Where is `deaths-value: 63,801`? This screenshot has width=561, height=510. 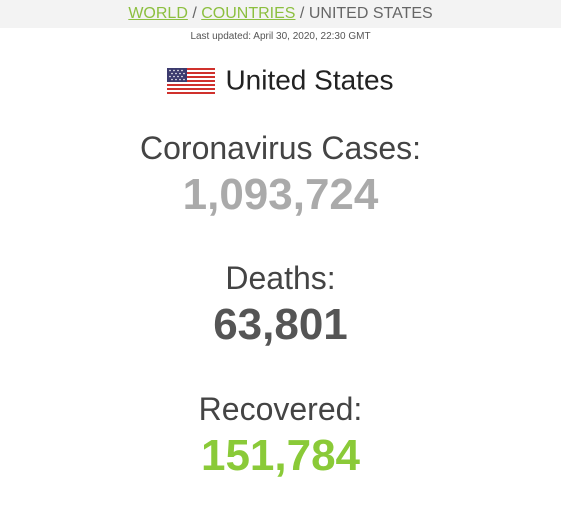
deaths-value: 63,801 is located at coordinates (280, 324).